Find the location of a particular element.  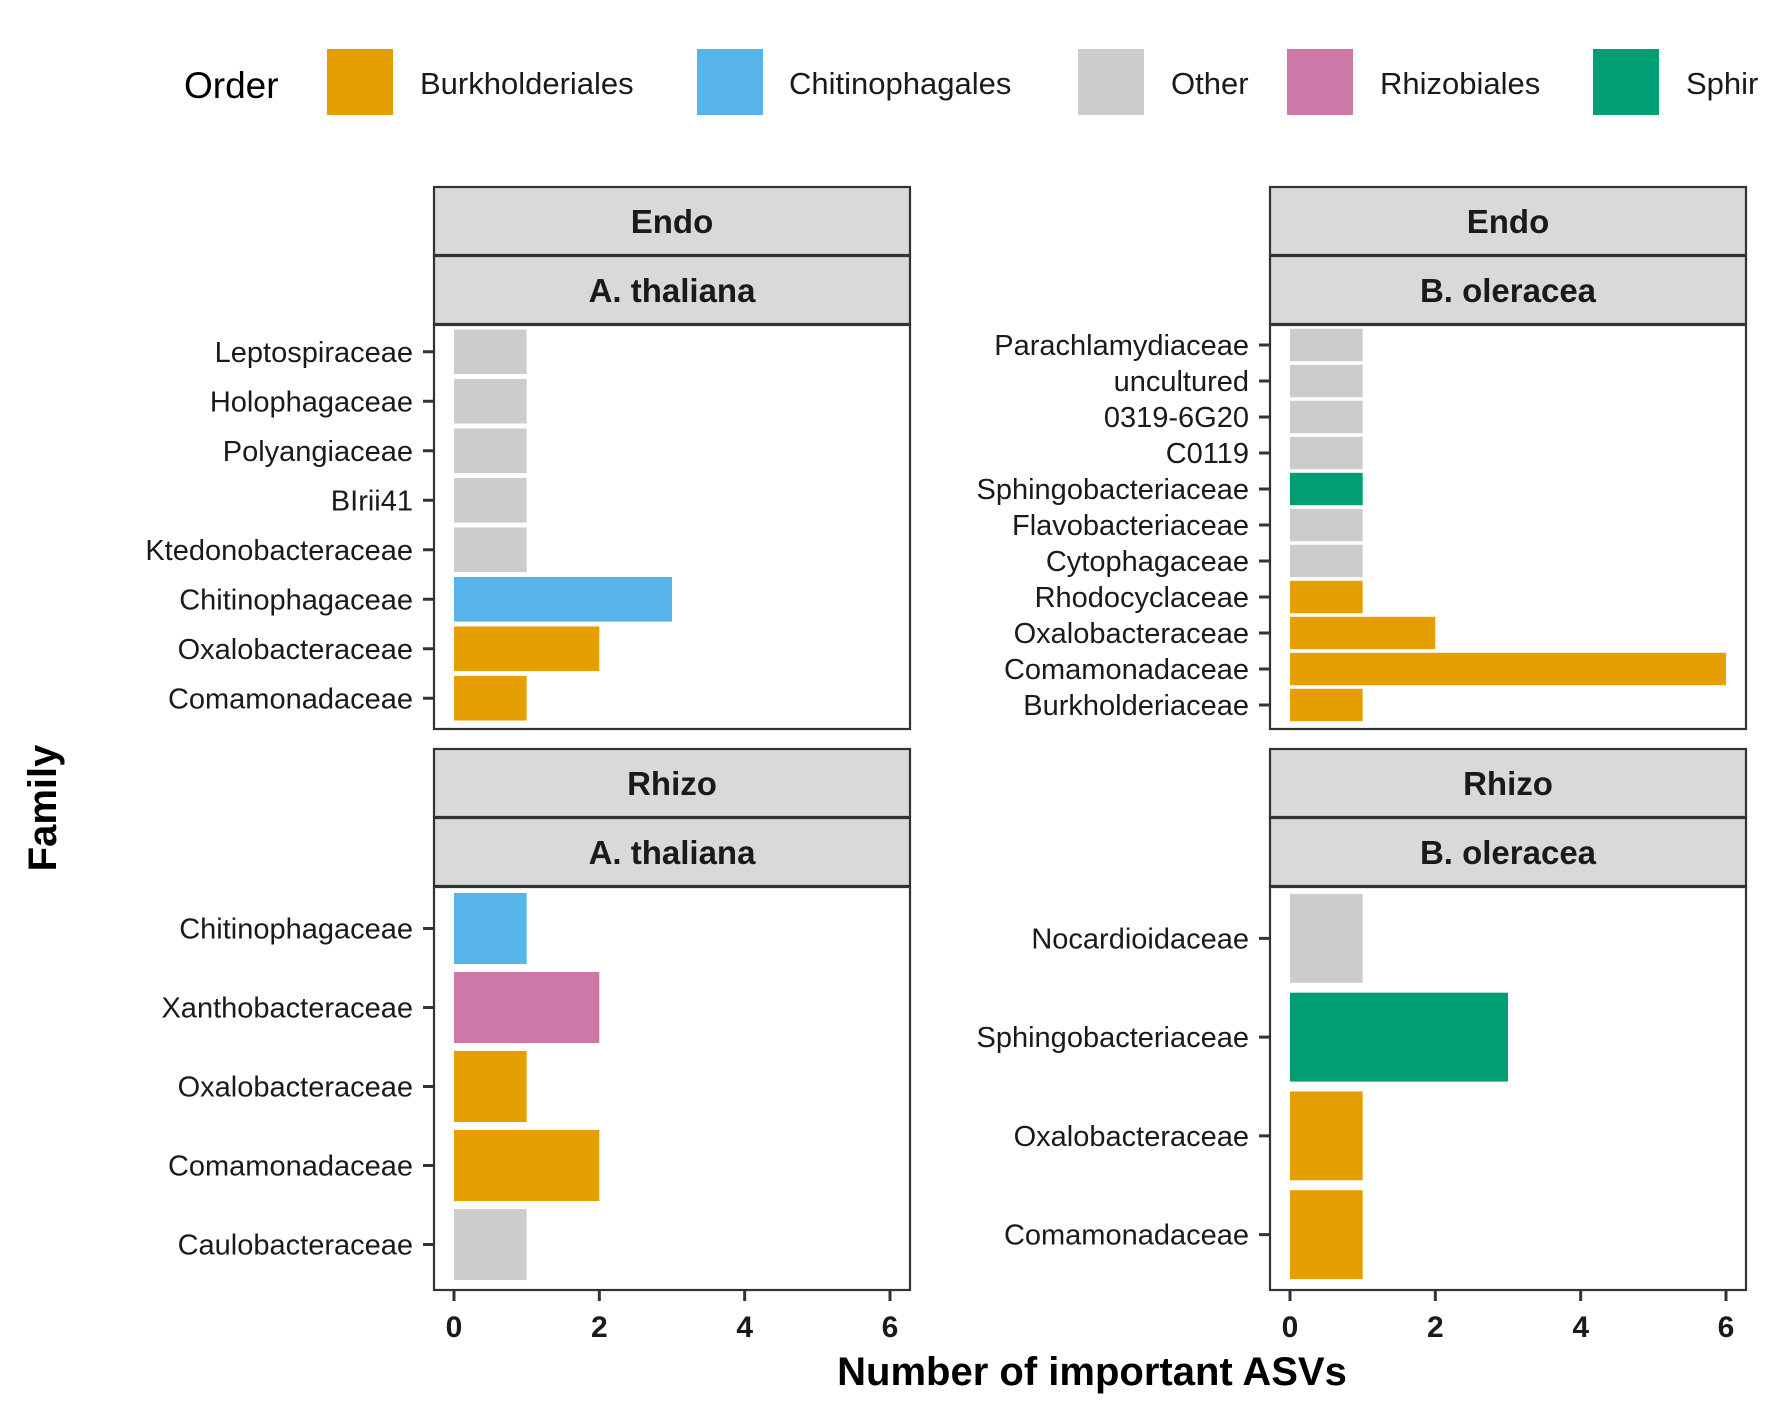

bar-0319-6g20 is located at coordinates (1326, 417).